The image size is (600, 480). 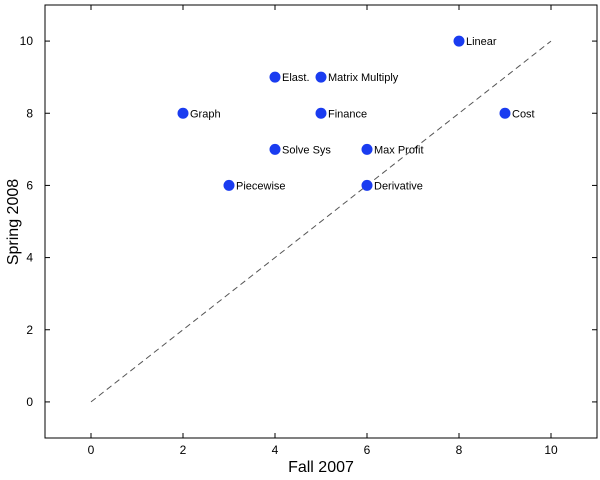 I want to click on y-axis-title: Spring 2008, so click(x=13, y=222).